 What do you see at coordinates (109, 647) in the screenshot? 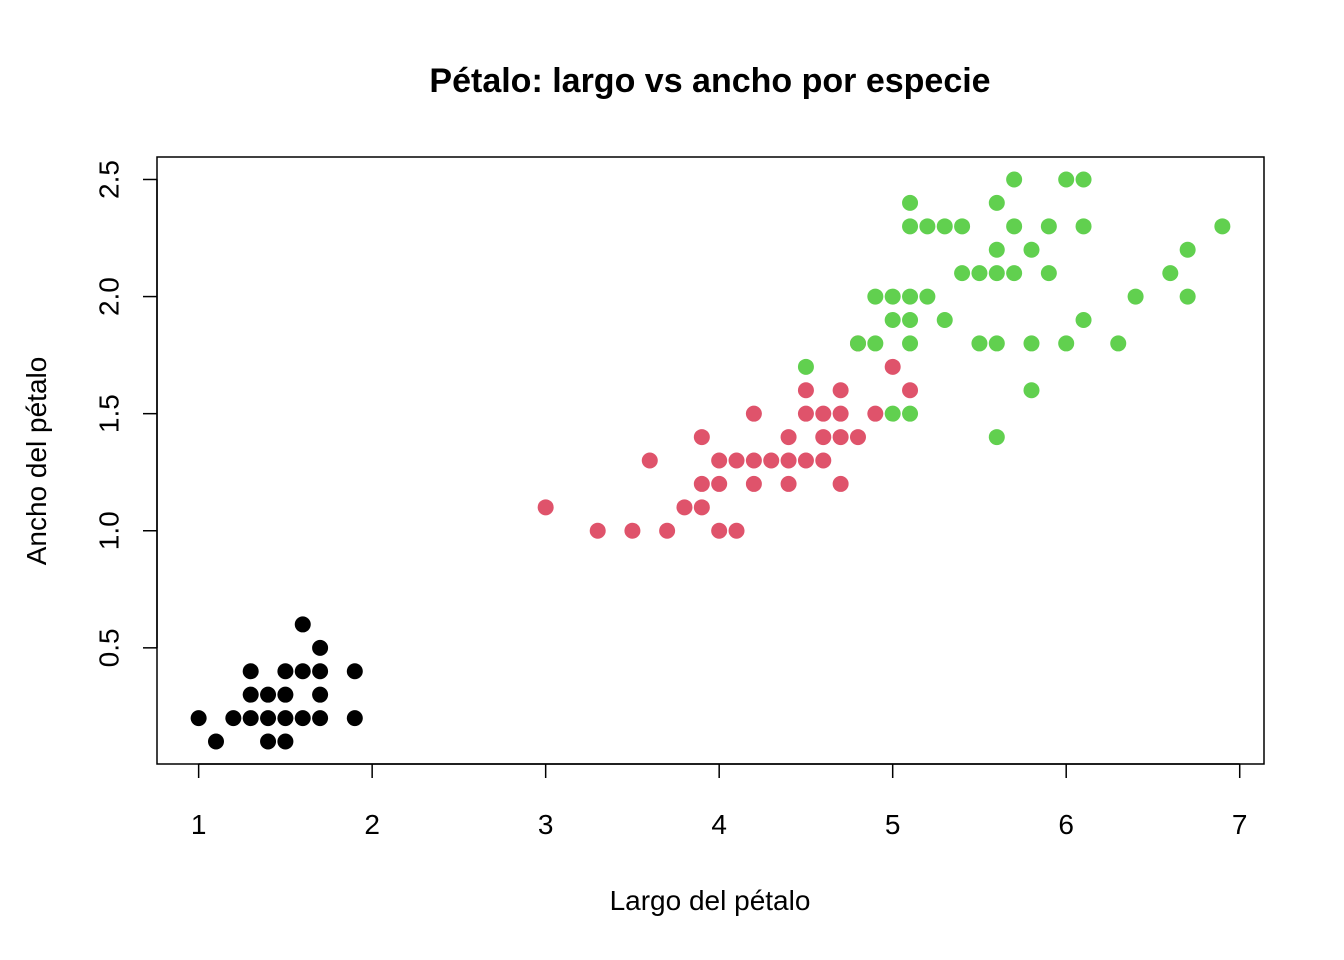
I see `y-tick-label: 0.5` at bounding box center [109, 647].